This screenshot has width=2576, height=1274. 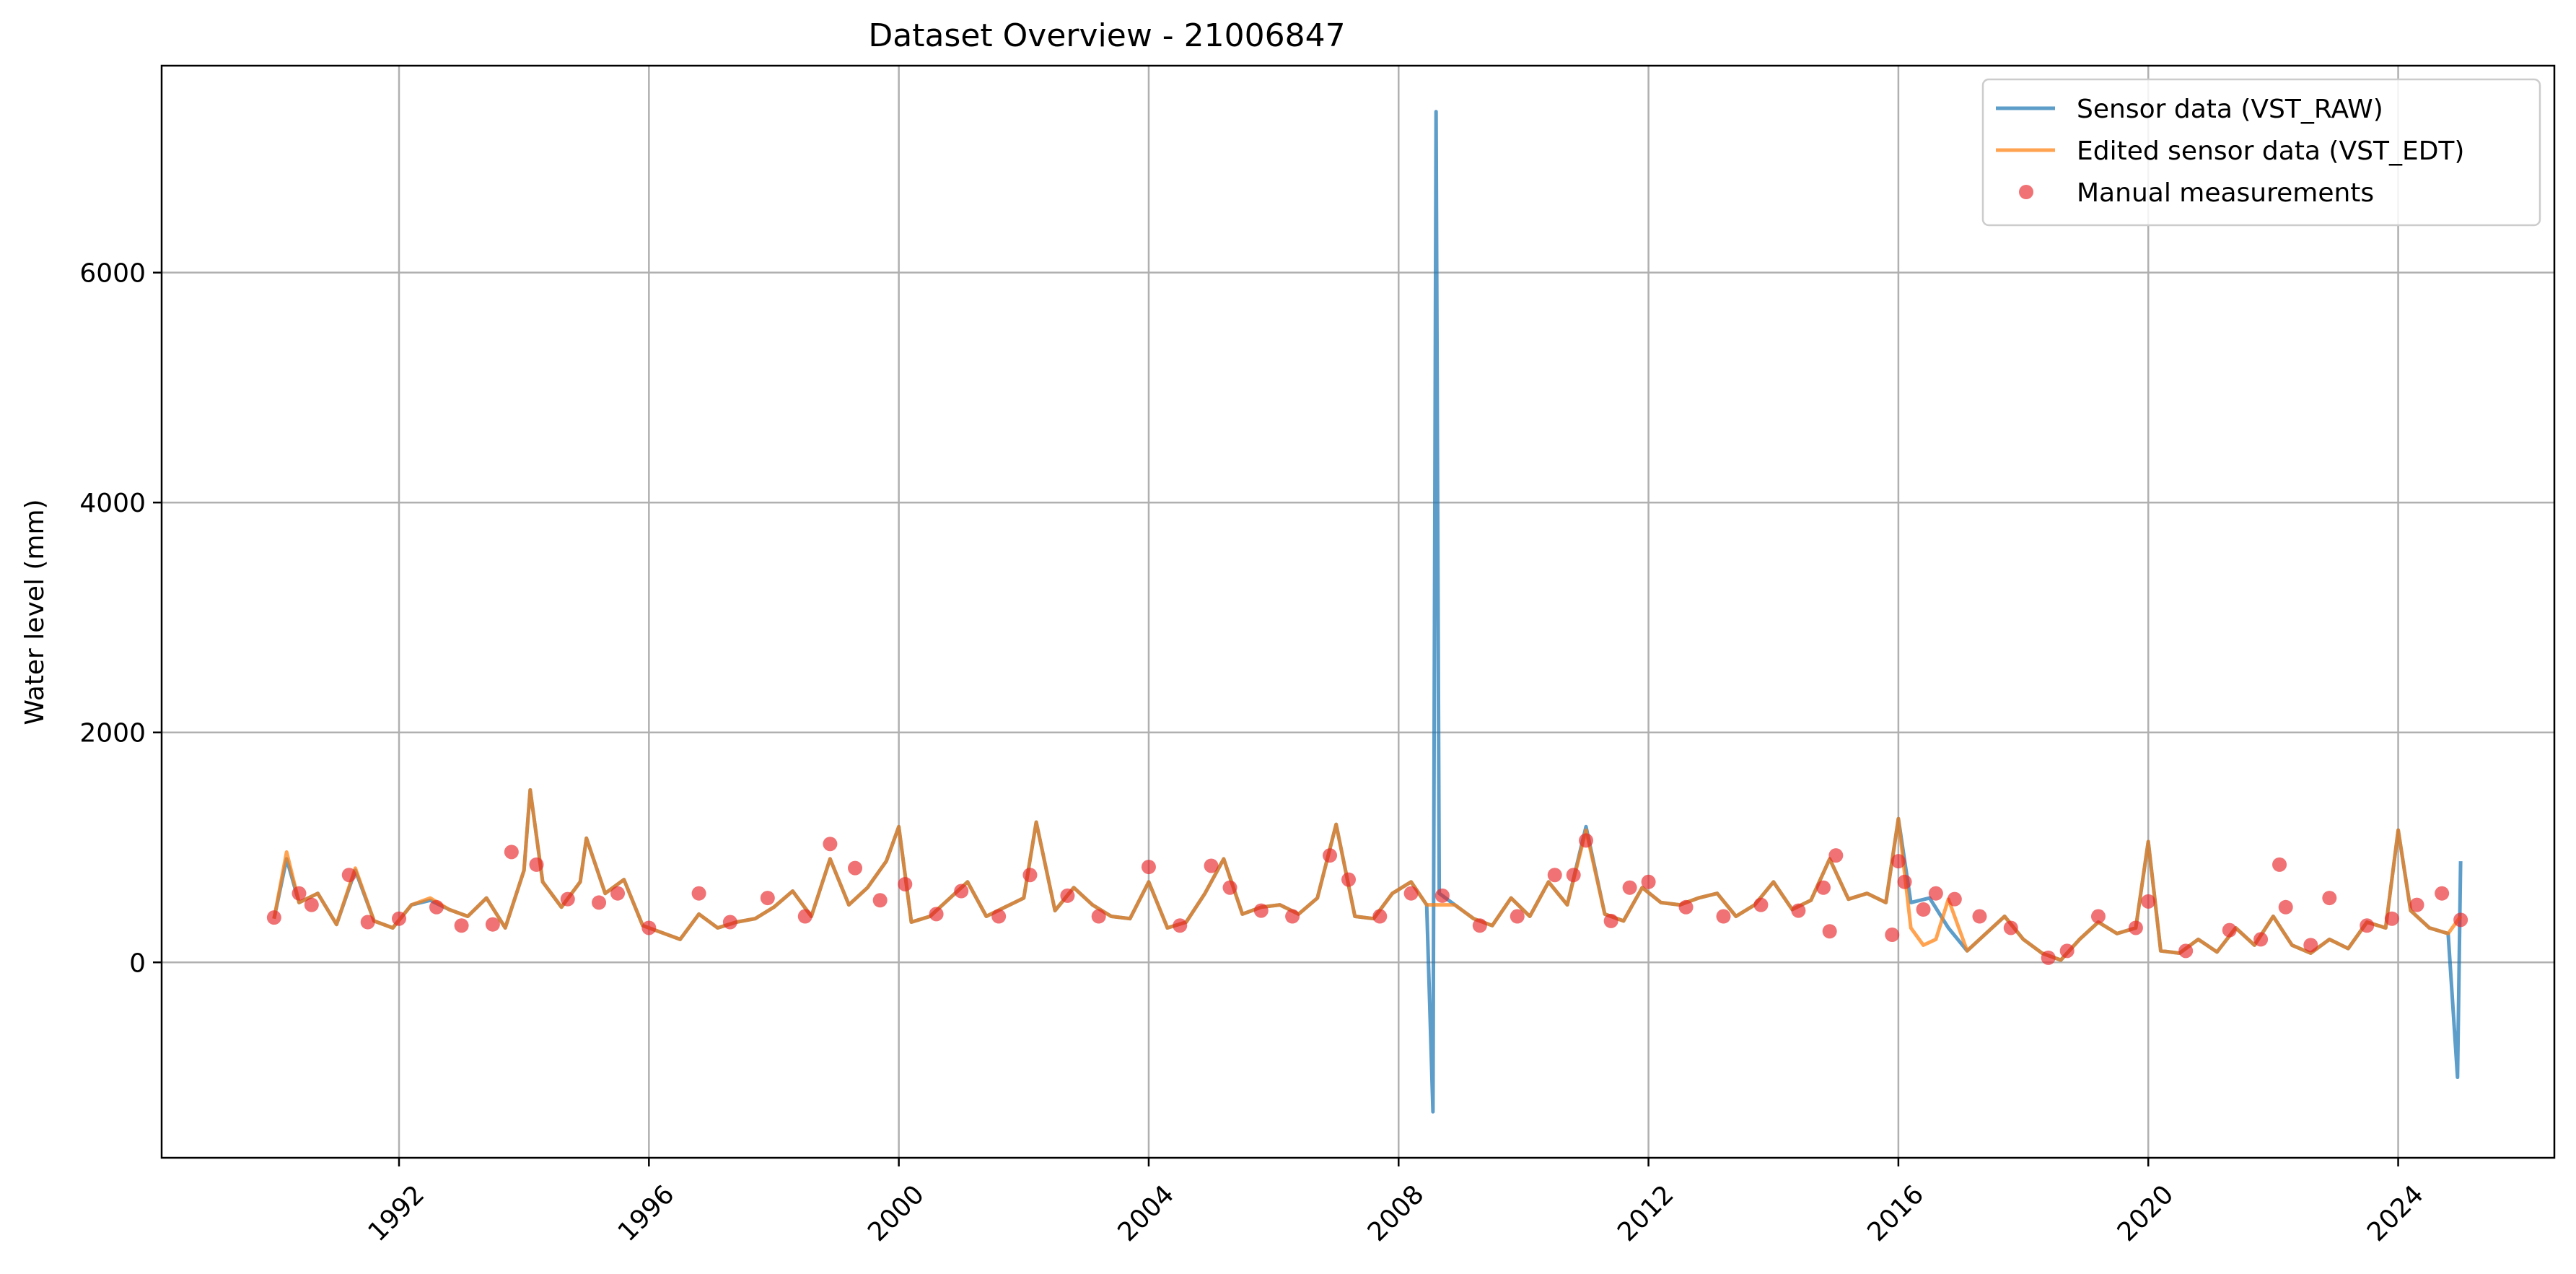 I want to click on y-tick-label: 2000, so click(x=112, y=734).